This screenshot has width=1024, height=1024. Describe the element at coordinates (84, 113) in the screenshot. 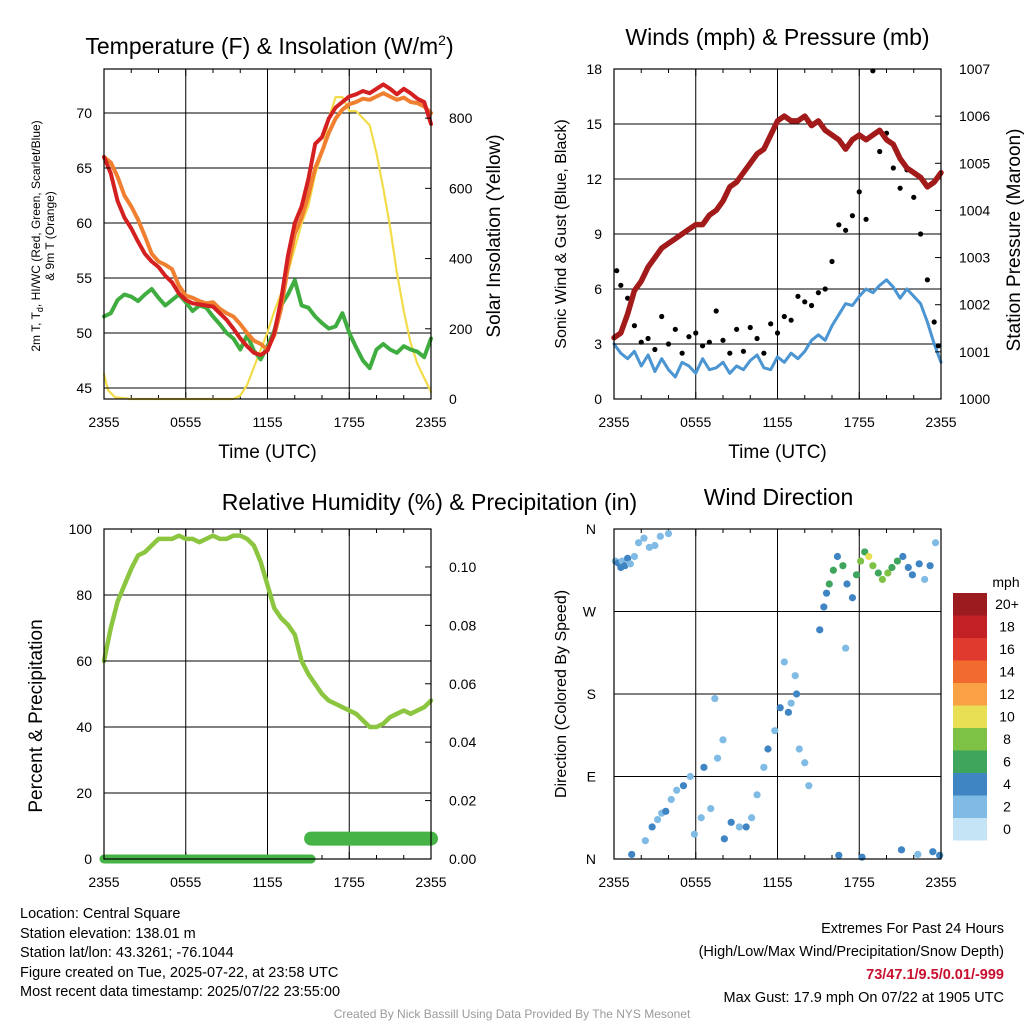

I see `y-tick-label: 70` at that location.